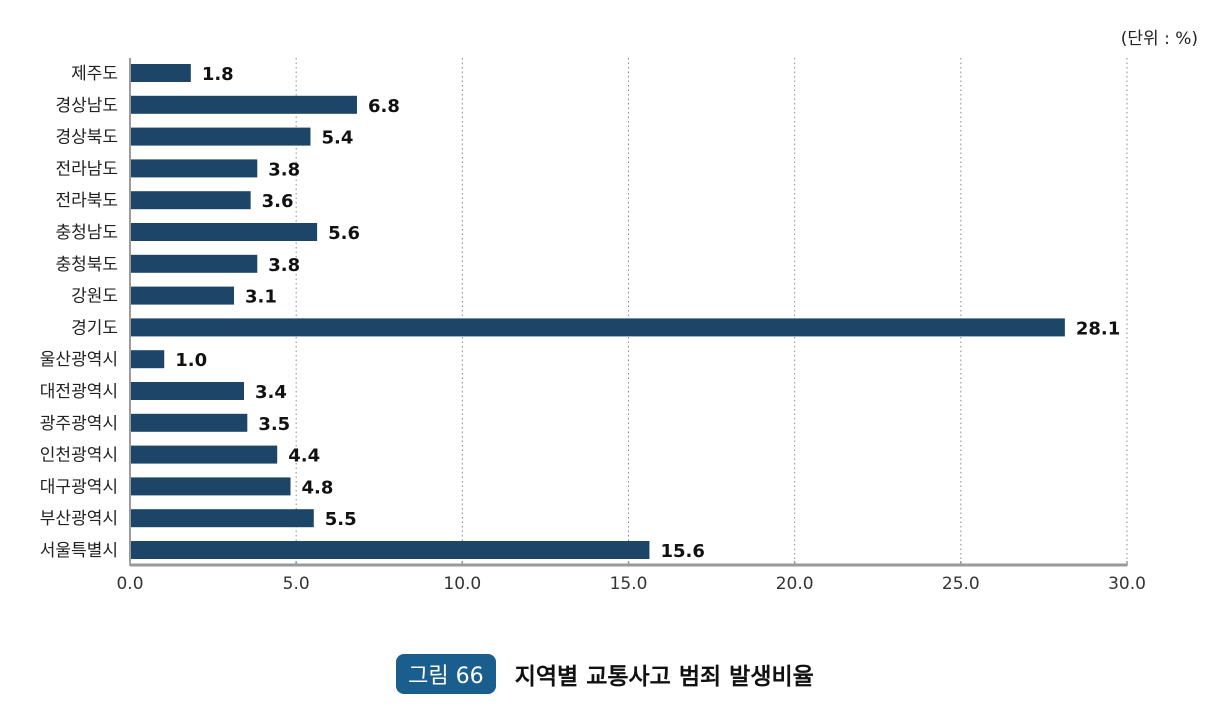  Describe the element at coordinates (79, 519) in the screenshot. I see `category-label: 부산광역시` at that location.